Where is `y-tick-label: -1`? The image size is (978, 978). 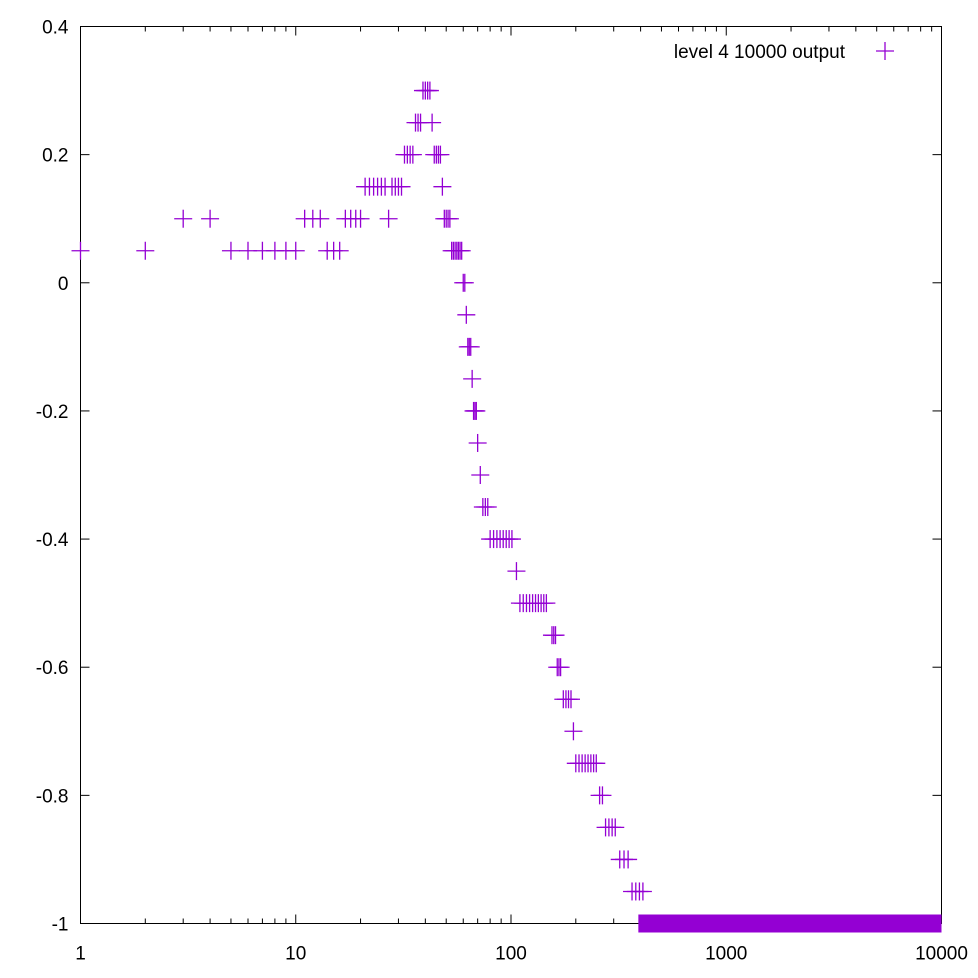
y-tick-label: -1 is located at coordinates (60, 925).